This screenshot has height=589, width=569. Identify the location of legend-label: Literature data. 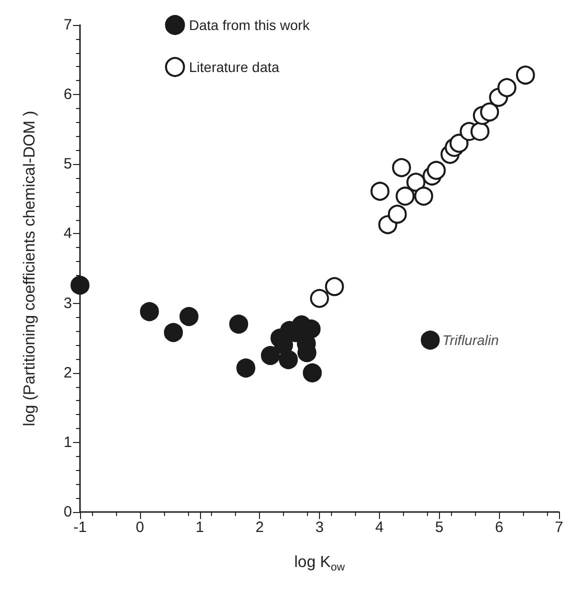
(234, 67).